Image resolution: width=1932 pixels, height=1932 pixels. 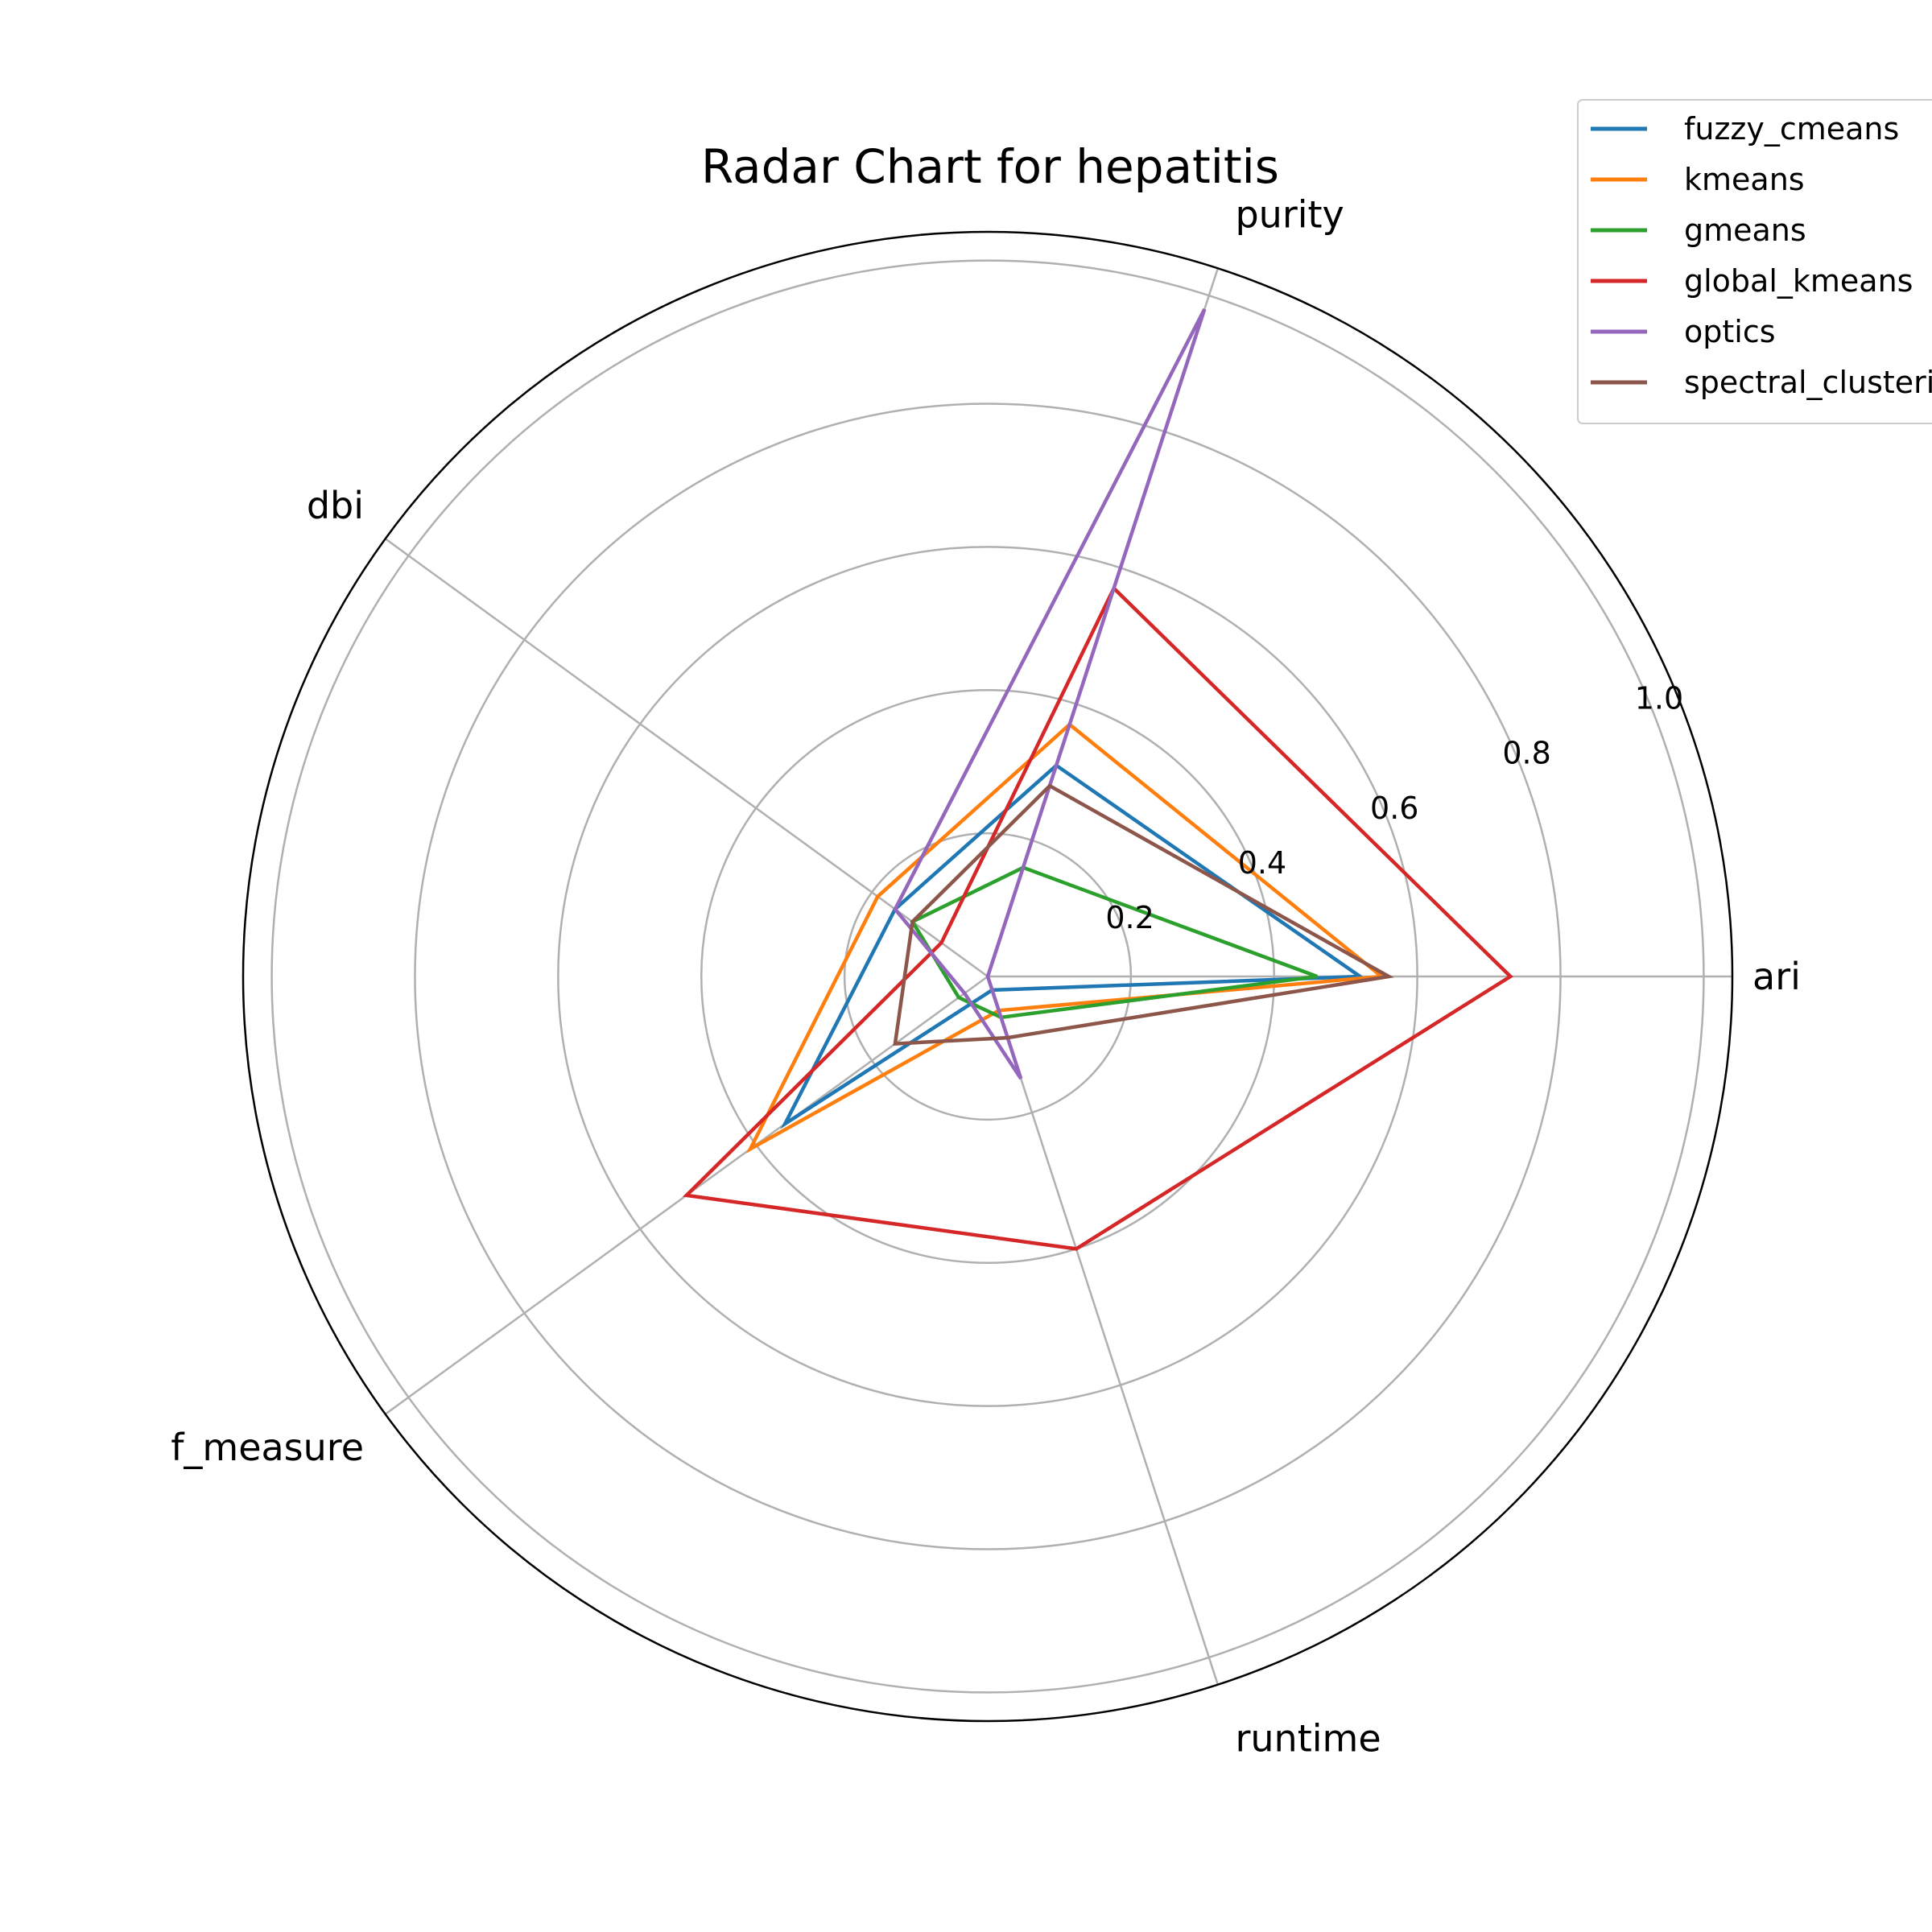 What do you see at coordinates (335, 505) in the screenshot?
I see `axis-label-dbi: dbi` at bounding box center [335, 505].